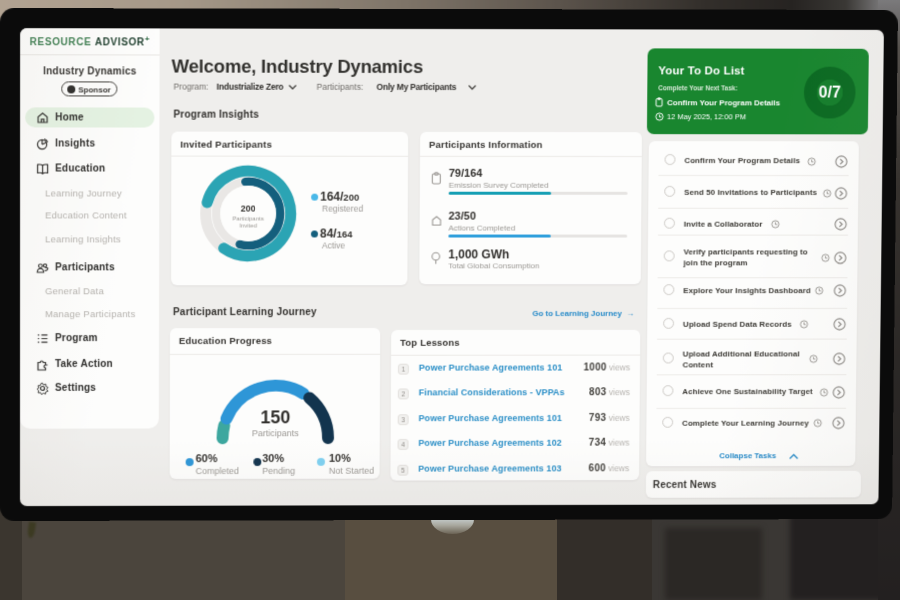  Describe the element at coordinates (248, 227) in the screenshot. I see `svg-text: Invited` at that location.